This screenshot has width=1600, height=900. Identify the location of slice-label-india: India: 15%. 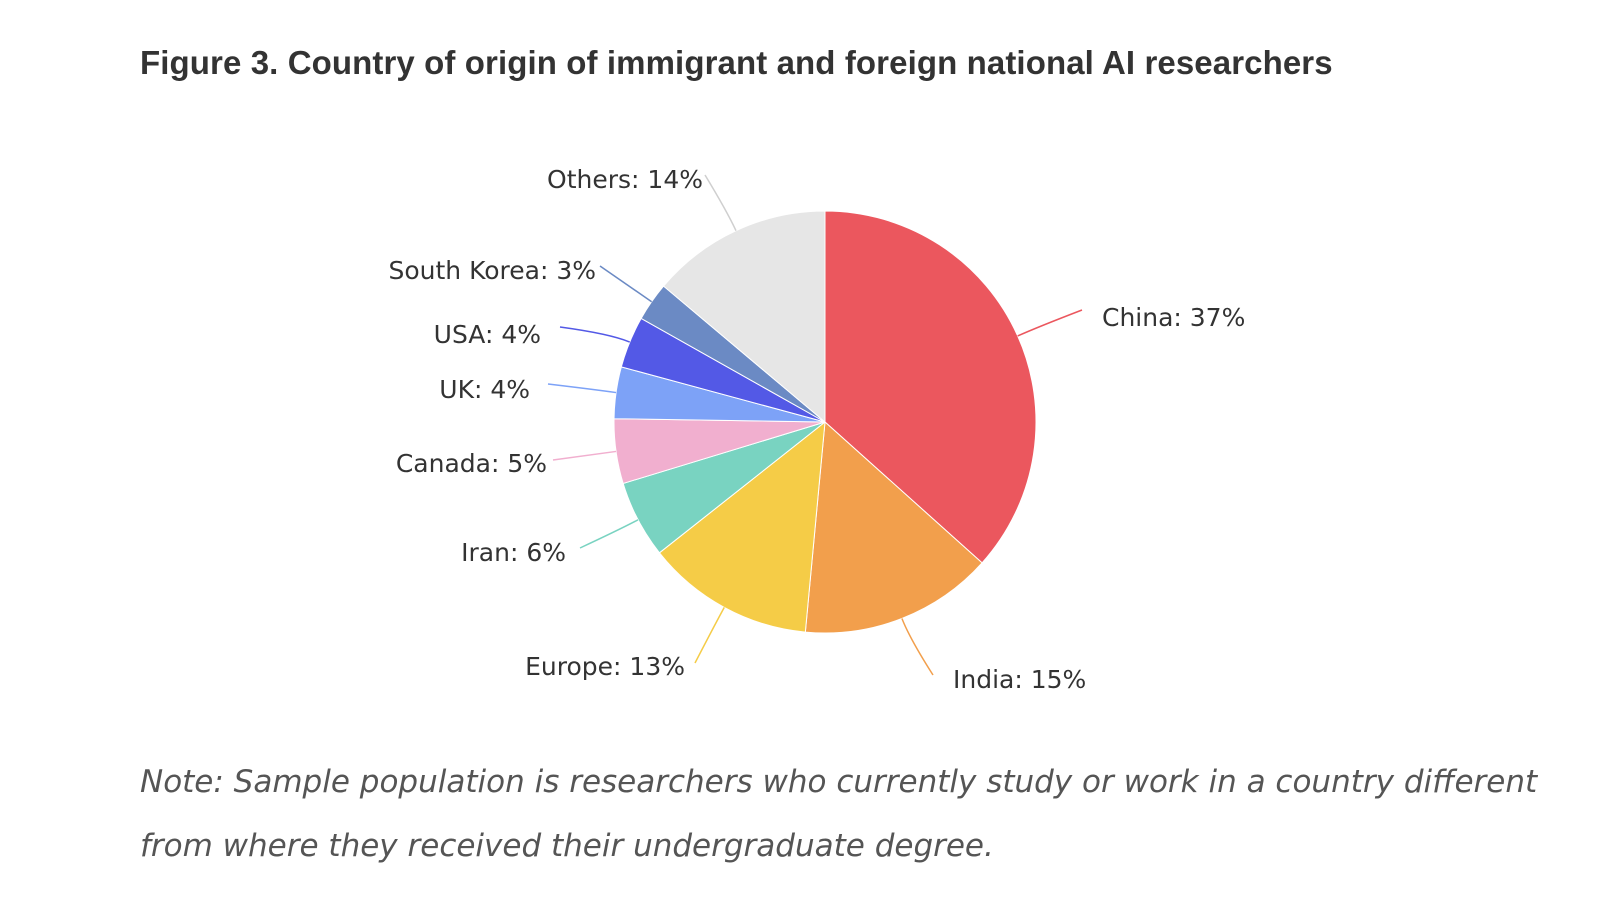
(1019, 679).